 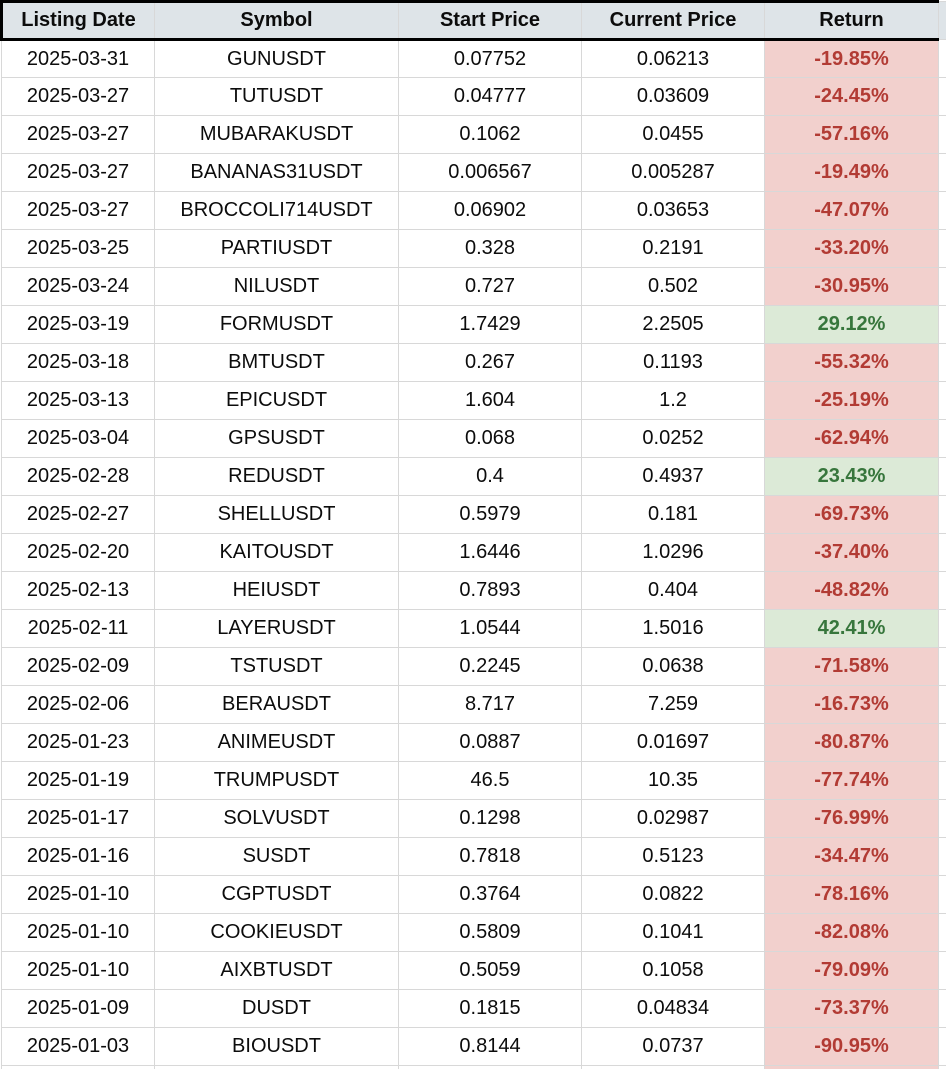 I want to click on cell-listing-date: 2025-03-31, so click(x=78, y=58).